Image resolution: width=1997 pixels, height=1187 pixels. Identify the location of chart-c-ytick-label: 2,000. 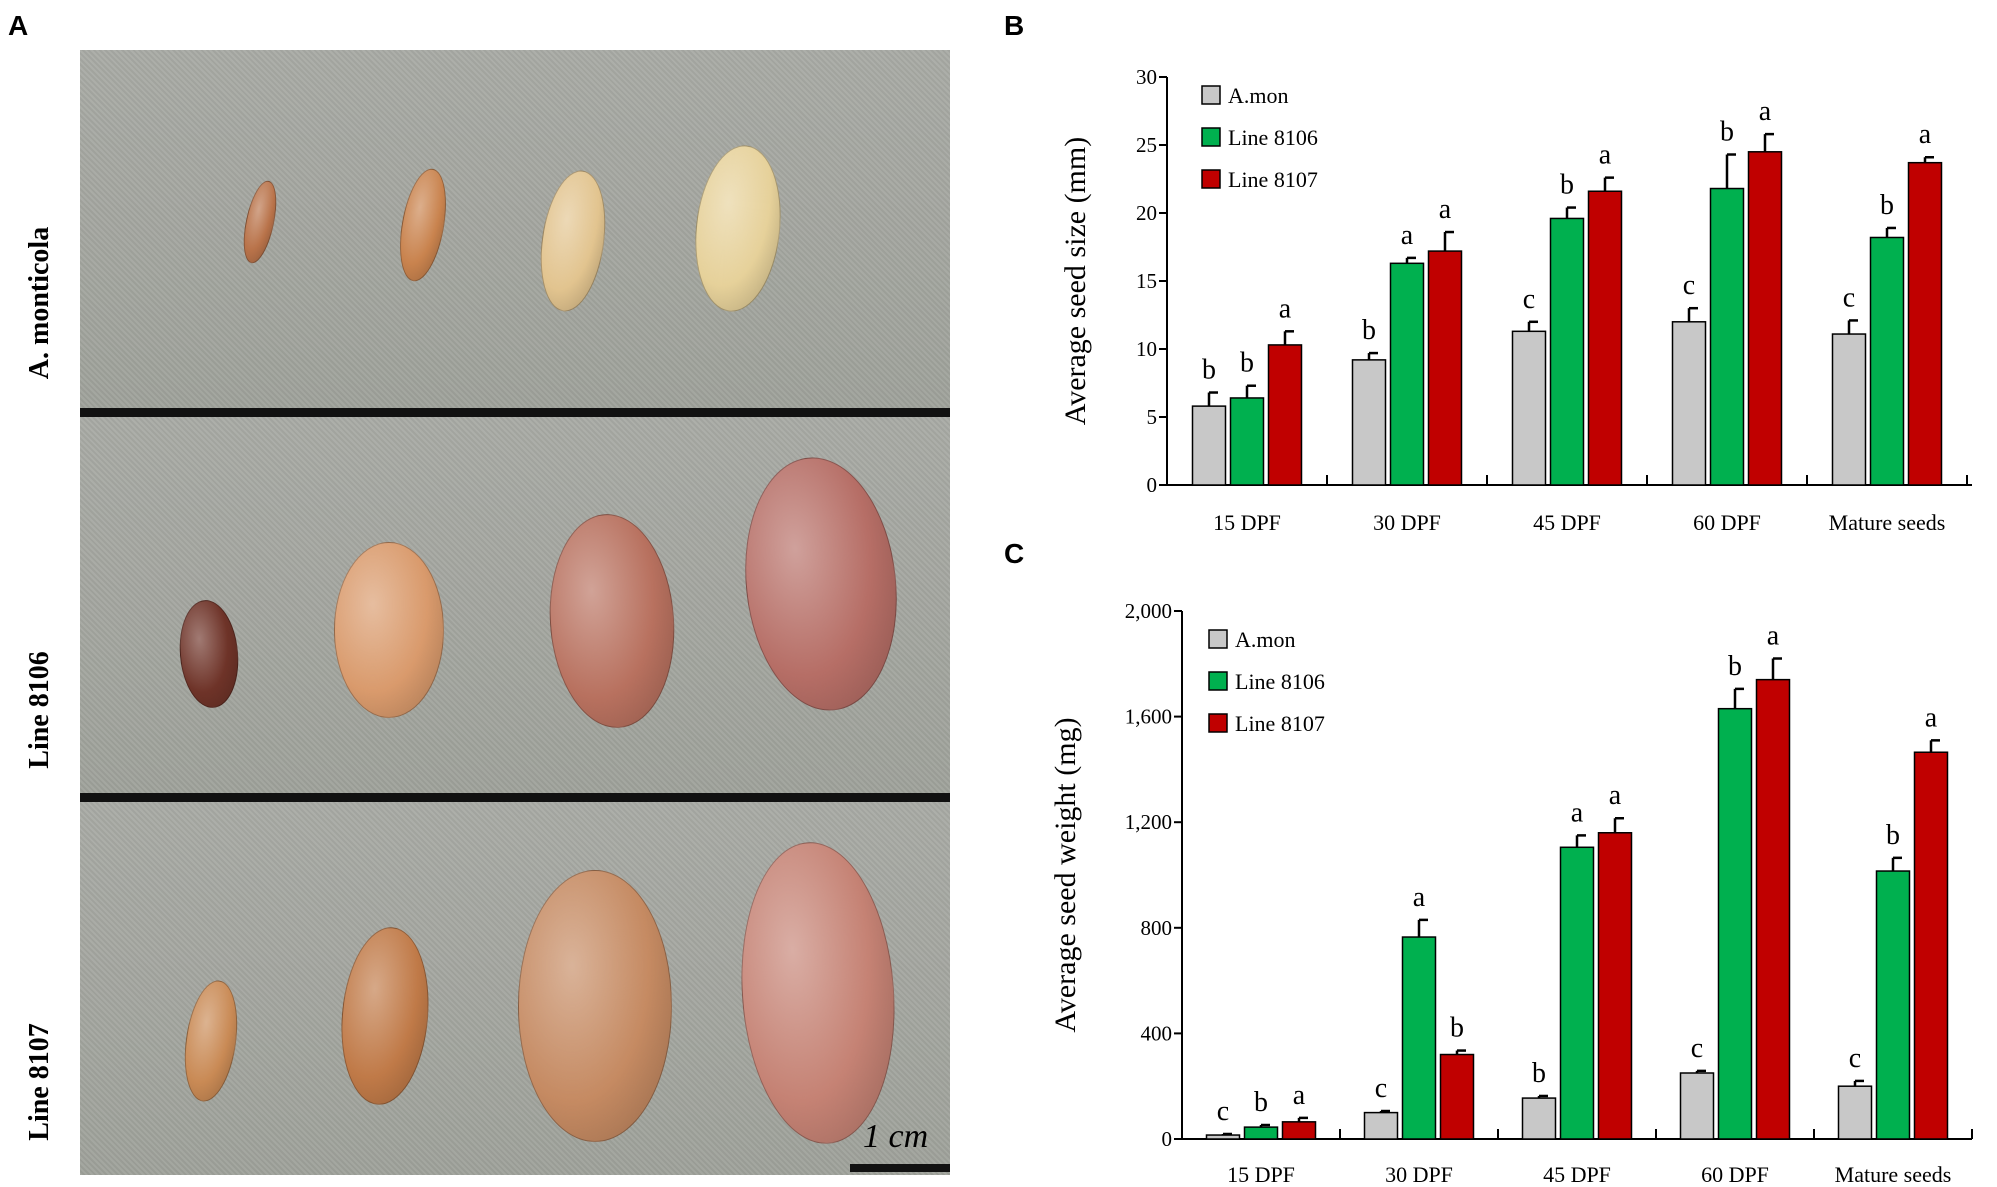
(1148, 611).